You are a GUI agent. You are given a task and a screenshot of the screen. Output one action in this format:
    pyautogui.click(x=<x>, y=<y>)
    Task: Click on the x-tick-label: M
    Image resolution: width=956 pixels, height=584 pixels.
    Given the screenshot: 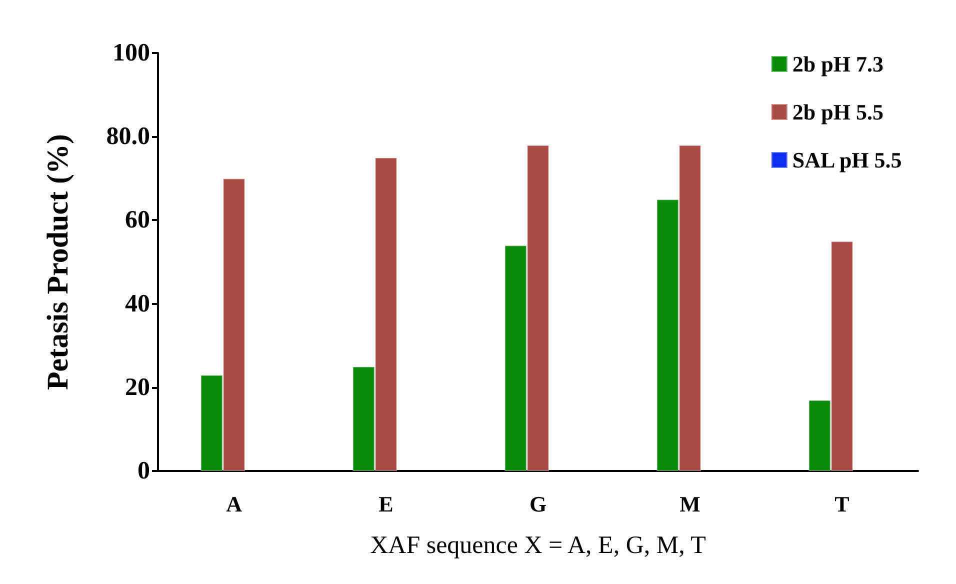 What is the action you would take?
    pyautogui.click(x=690, y=504)
    